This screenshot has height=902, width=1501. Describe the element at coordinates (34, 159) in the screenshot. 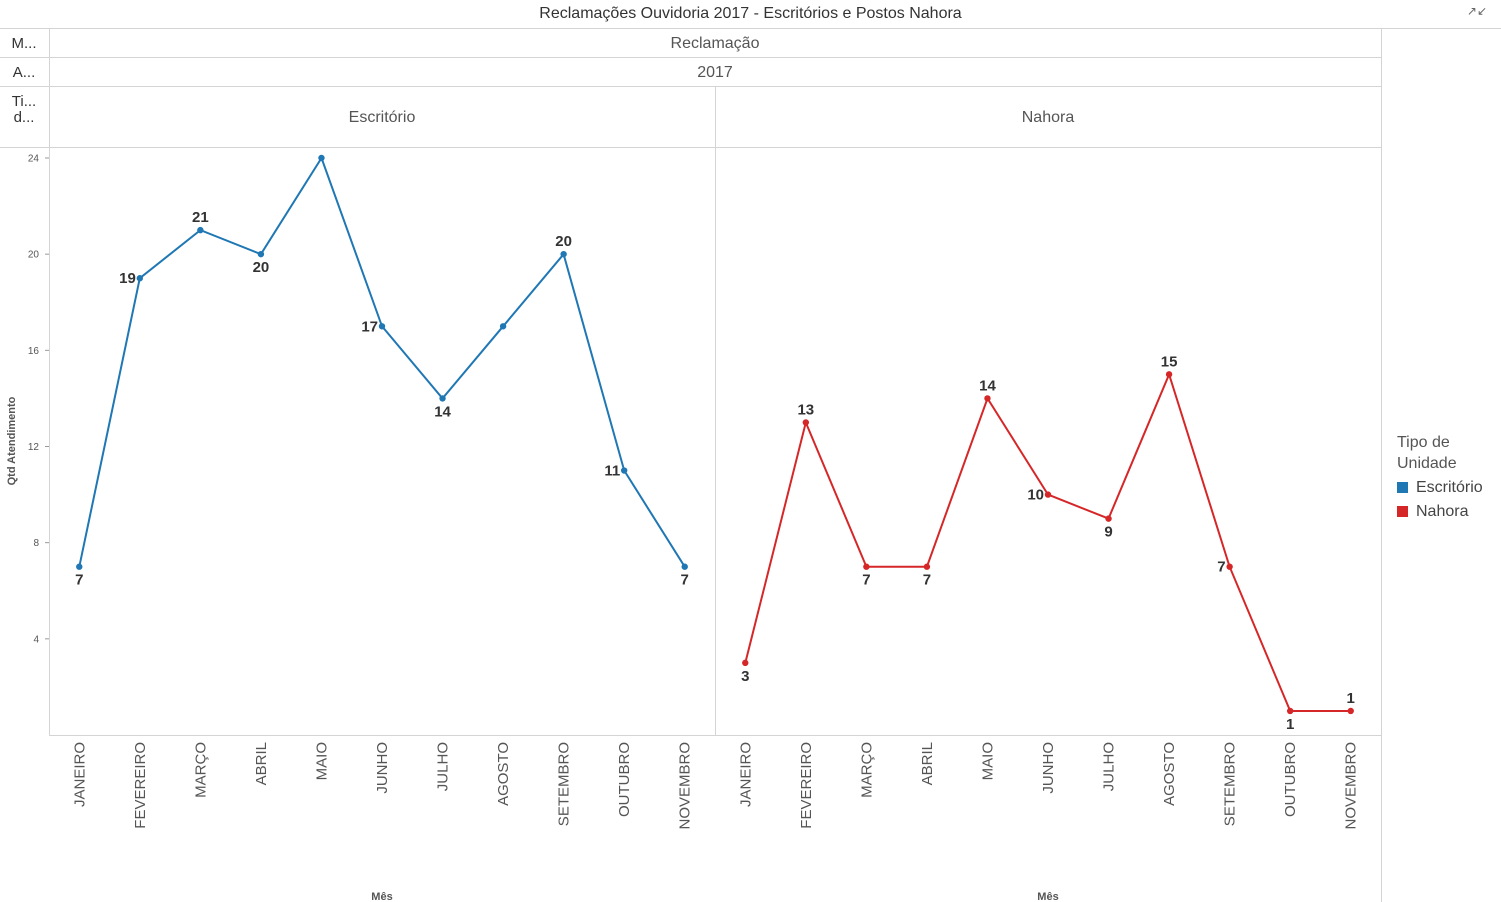

I see `y-tick-label-24: 24` at that location.